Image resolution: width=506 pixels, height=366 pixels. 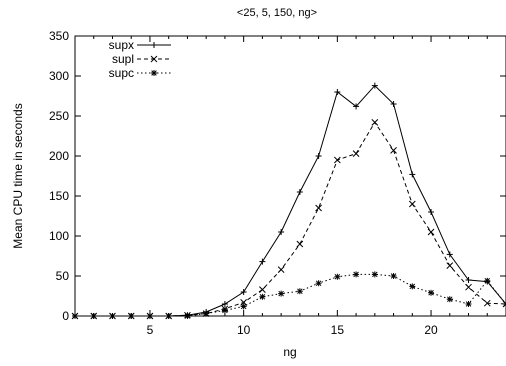 I want to click on x-tick-label: 5, so click(x=150, y=330).